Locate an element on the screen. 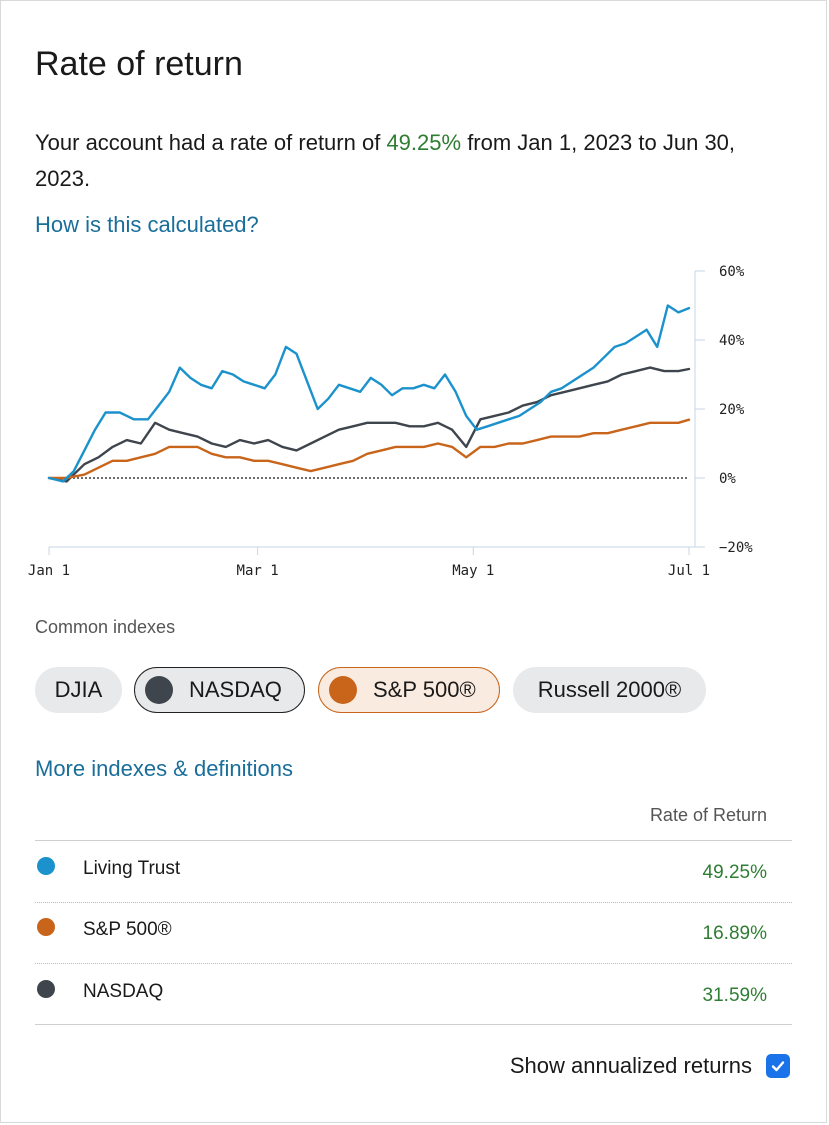 The height and width of the screenshot is (1125, 829). sp500-dot-icon is located at coordinates (343, 690).